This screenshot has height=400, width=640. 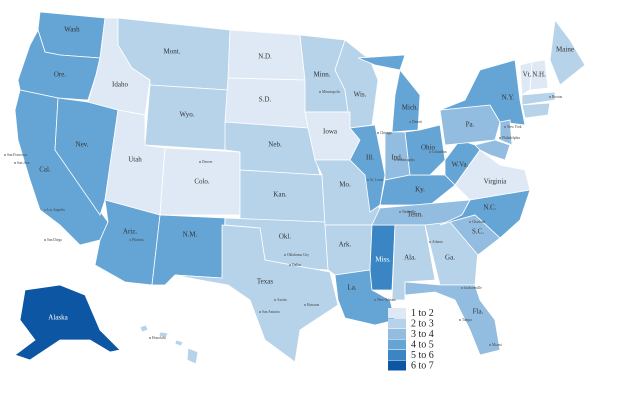 What do you see at coordinates (187, 115) in the screenshot?
I see `state-label: Wyo.` at bounding box center [187, 115].